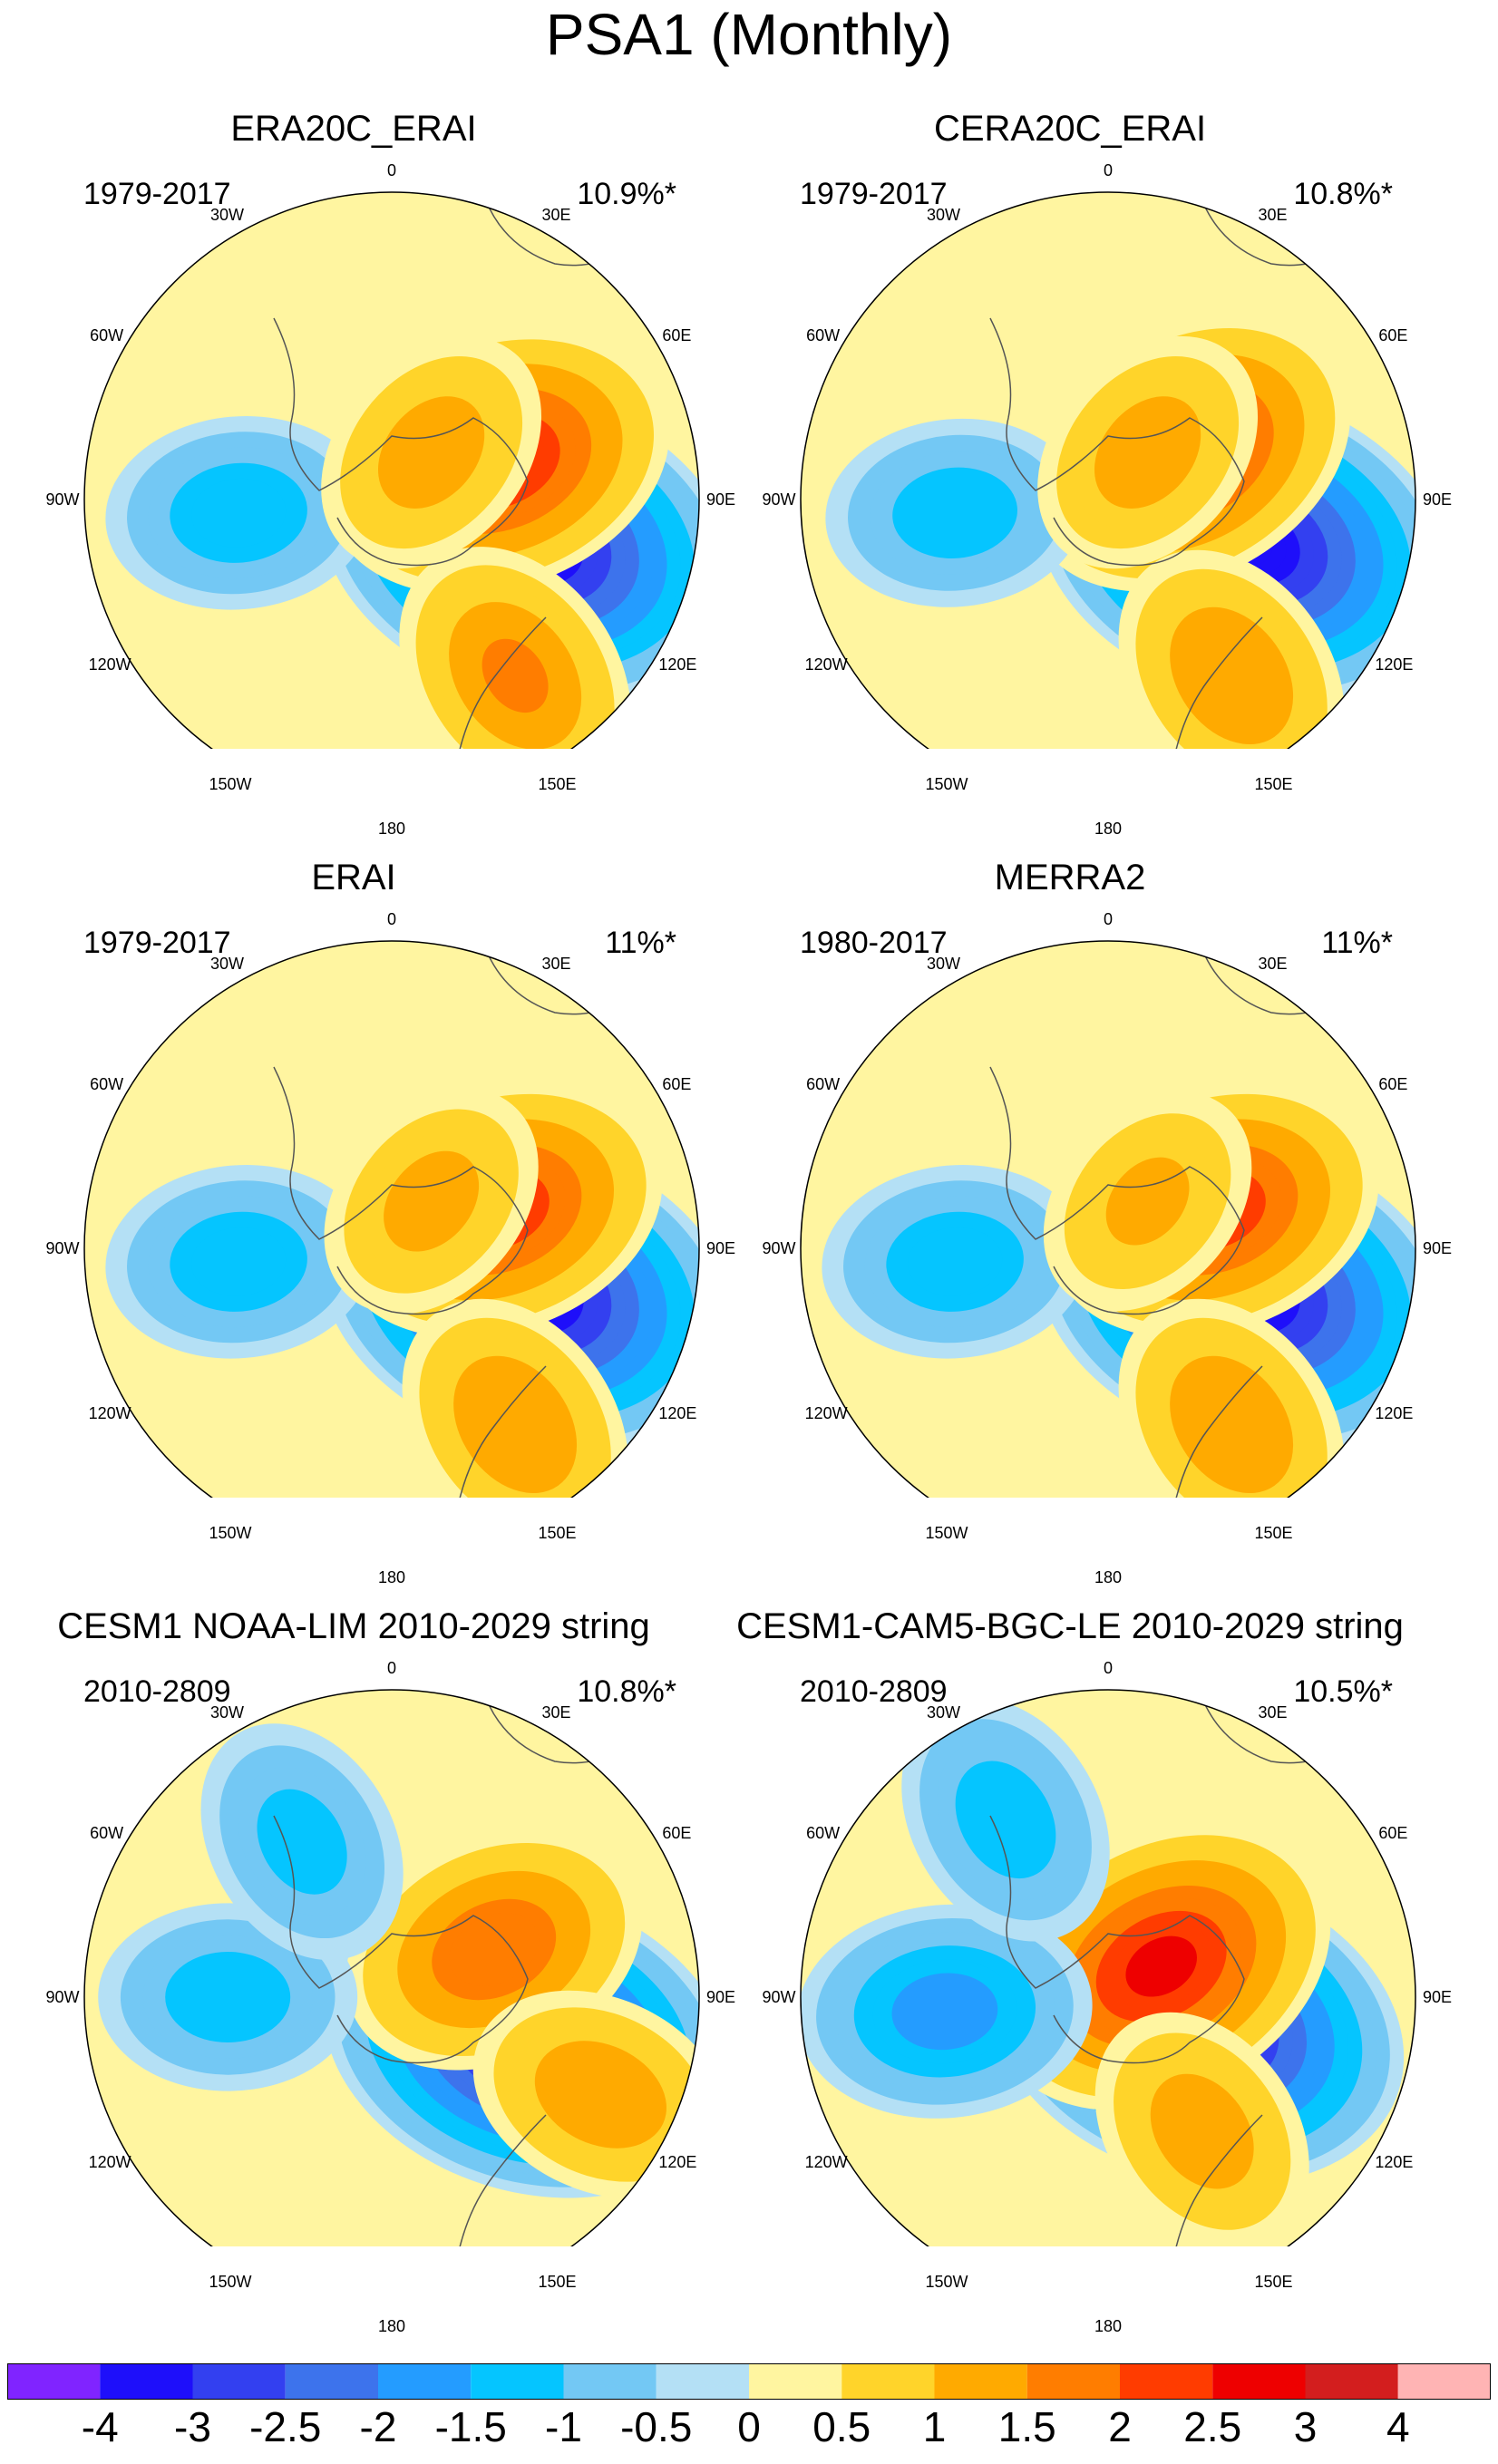 The image size is (1498, 2464). Describe the element at coordinates (1343, 1691) in the screenshot. I see `panel-variance: 10.5%*` at that location.